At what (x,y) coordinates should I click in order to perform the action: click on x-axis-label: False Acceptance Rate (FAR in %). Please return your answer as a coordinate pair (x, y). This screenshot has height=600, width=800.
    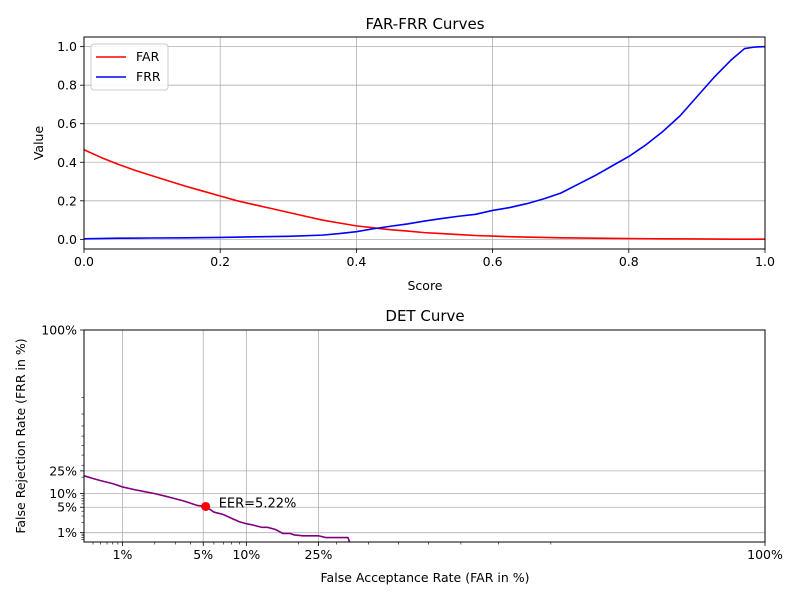
    Looking at the image, I should click on (425, 577).